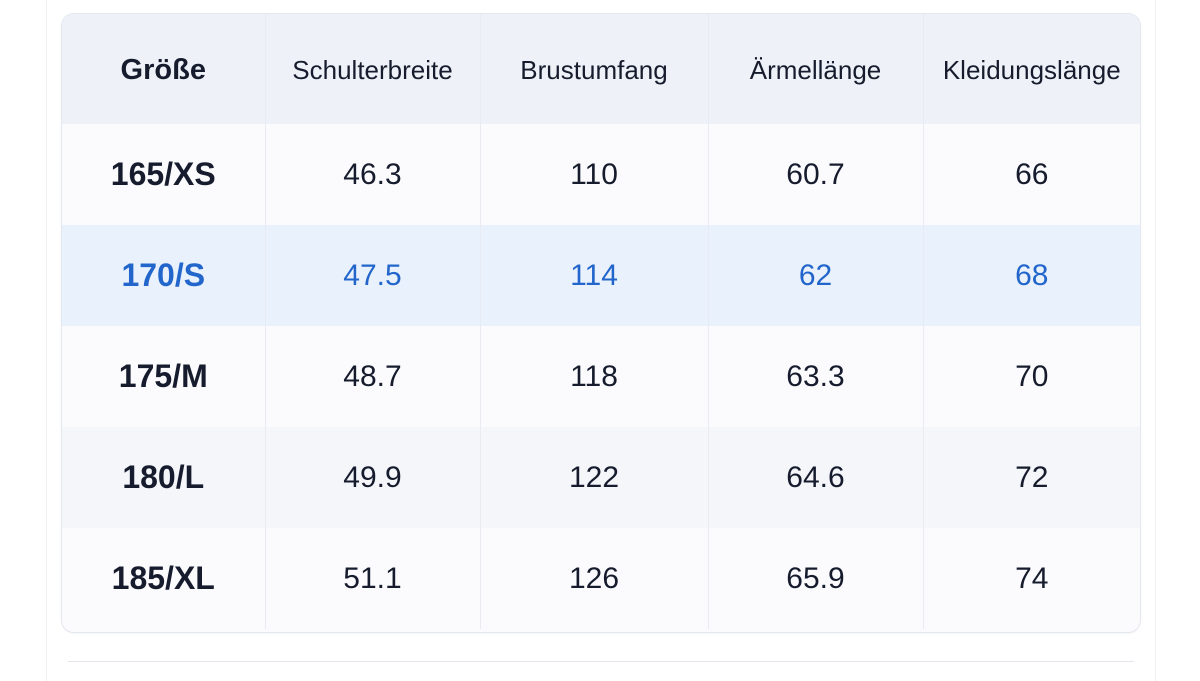  What do you see at coordinates (594, 477) in the screenshot?
I see `cell-chest: 122` at bounding box center [594, 477].